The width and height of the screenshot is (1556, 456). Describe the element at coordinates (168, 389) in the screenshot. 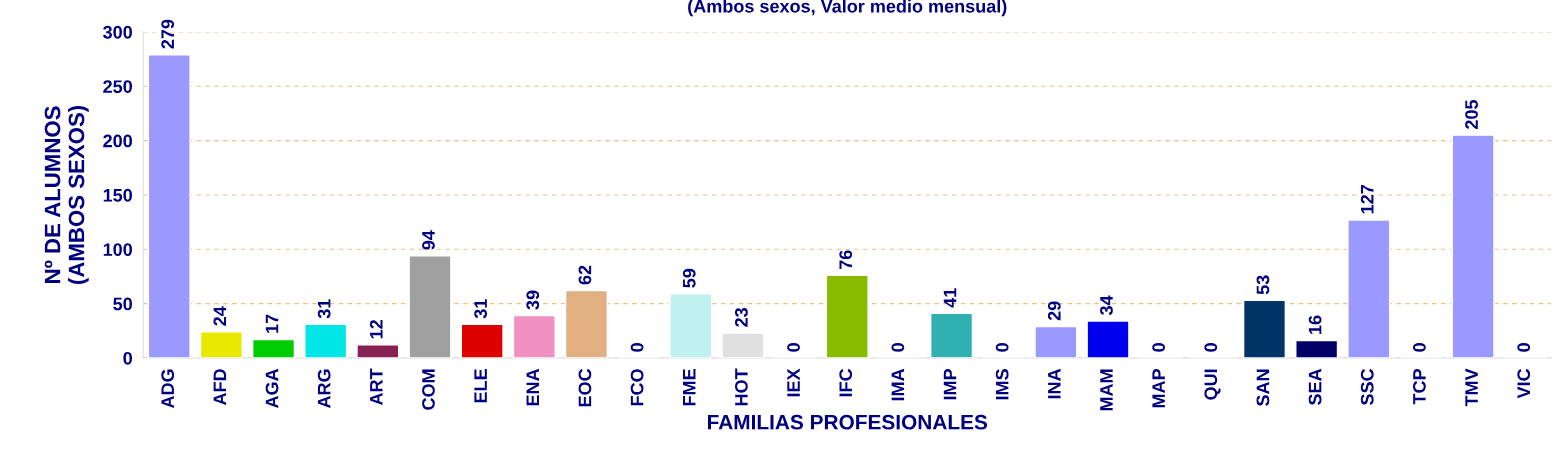

I see `x-tick-label: ADG` at that location.